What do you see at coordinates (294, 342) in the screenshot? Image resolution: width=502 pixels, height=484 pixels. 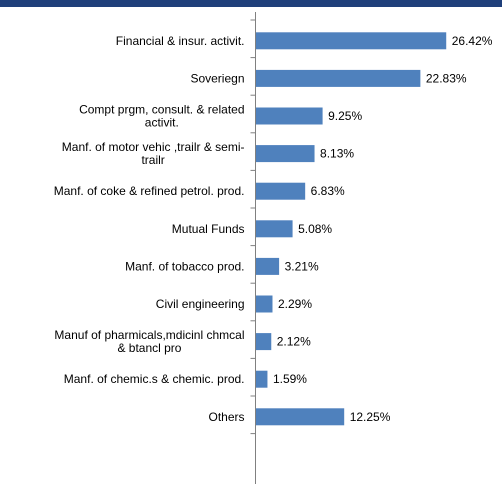 I see `value-label: 2.12%` at bounding box center [294, 342].